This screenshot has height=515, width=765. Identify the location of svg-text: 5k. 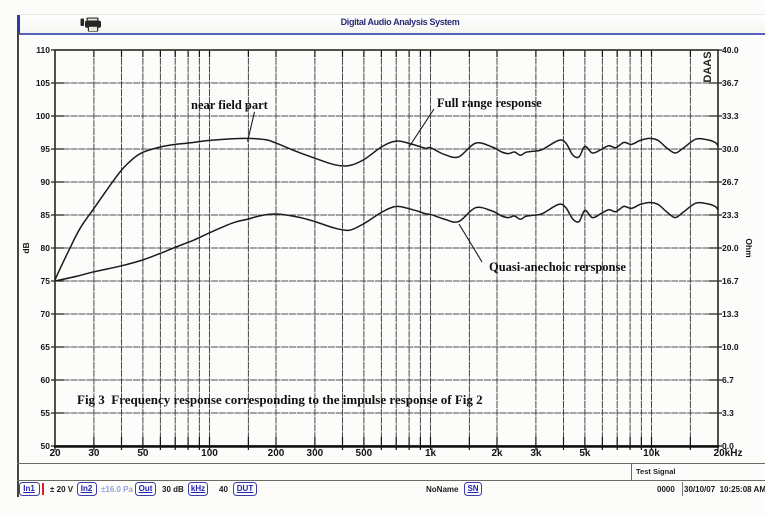
(585, 453).